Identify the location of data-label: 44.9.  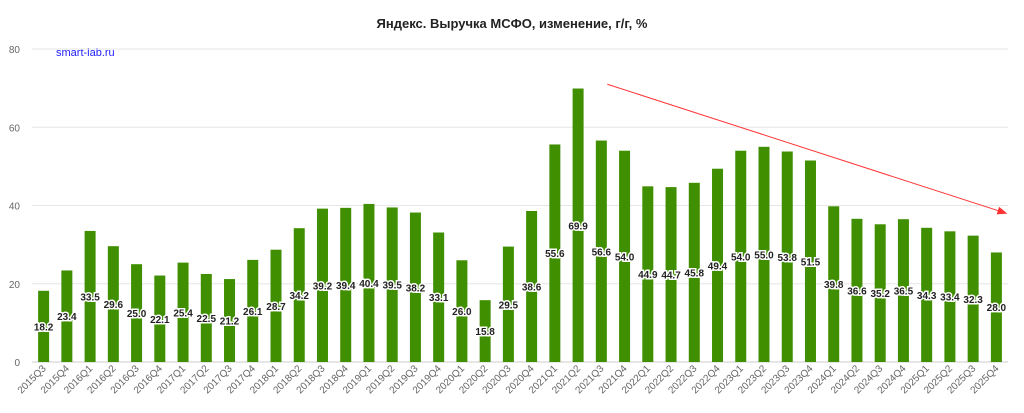
(648, 275).